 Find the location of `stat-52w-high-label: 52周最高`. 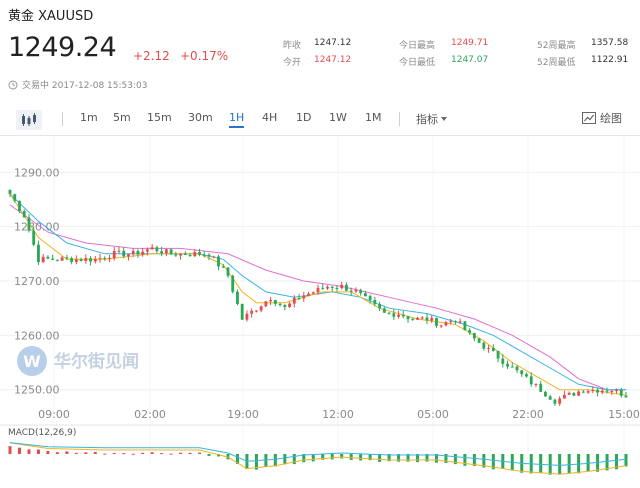

stat-52w-high-label: 52周最高 is located at coordinates (556, 46).